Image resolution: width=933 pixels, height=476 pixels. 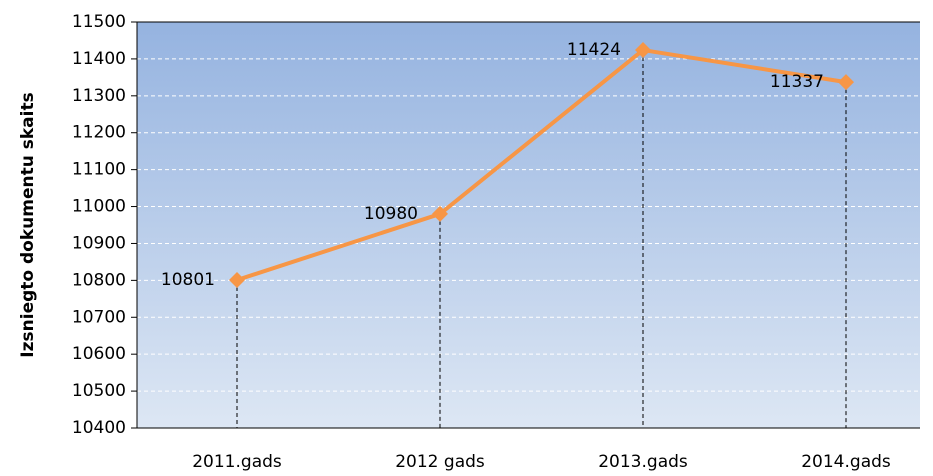 What do you see at coordinates (99, 280) in the screenshot?
I see `y-tick-label: 10800` at bounding box center [99, 280].